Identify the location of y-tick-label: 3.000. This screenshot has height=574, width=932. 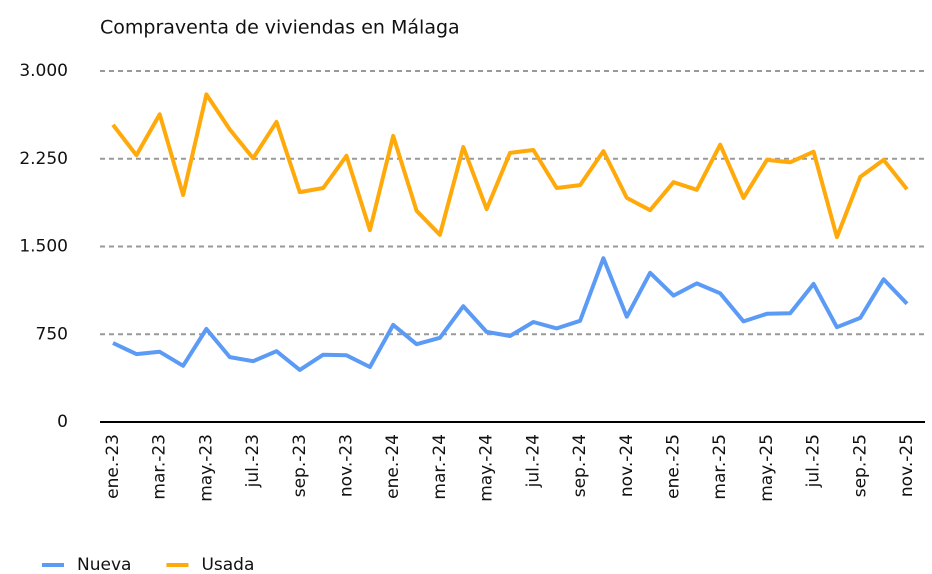
(43, 71).